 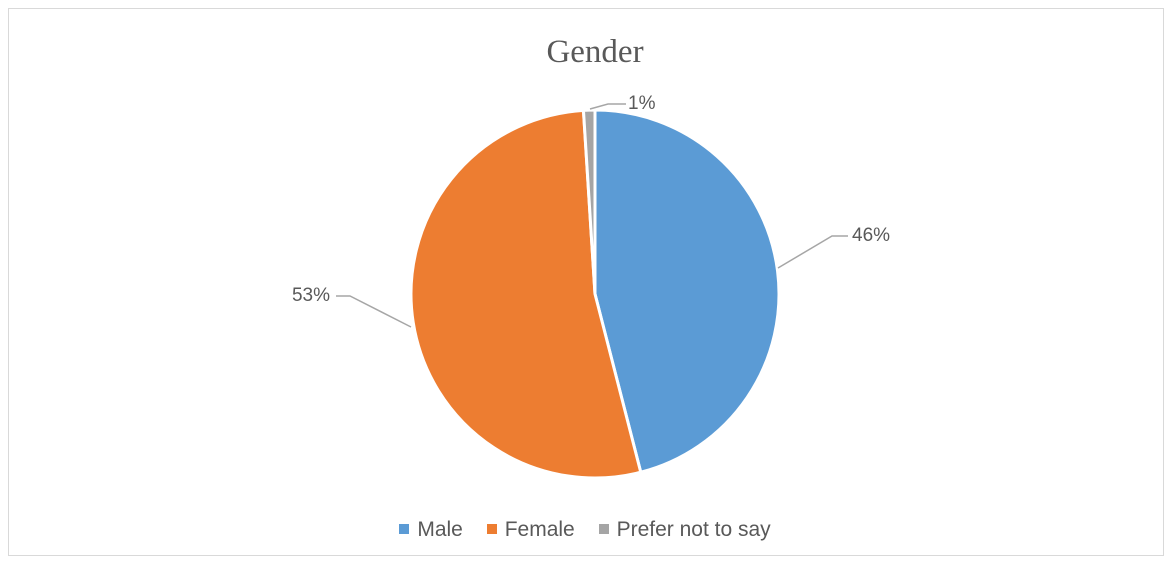 I want to click on chart-title: Gender, so click(x=595, y=52).